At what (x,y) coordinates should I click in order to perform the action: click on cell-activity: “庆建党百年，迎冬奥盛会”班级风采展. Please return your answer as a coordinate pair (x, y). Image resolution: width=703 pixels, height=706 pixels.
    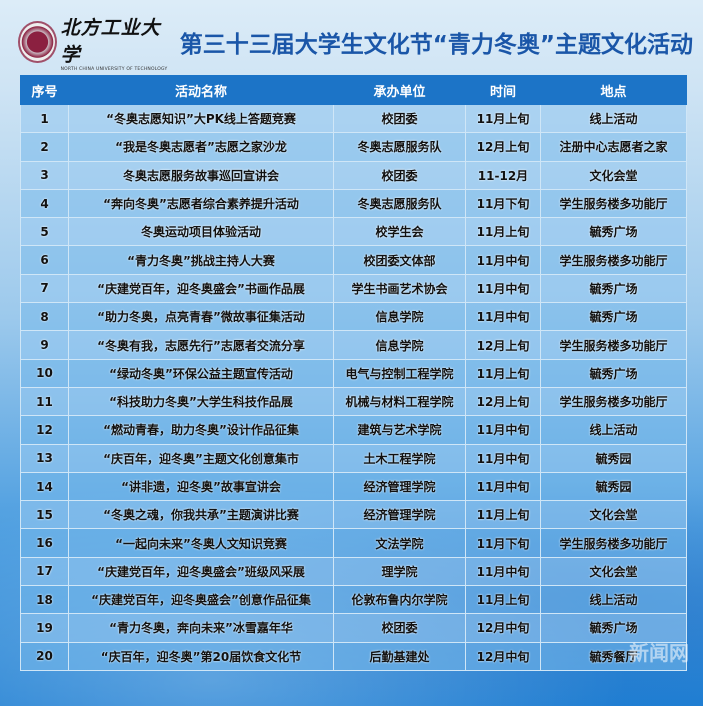
    Looking at the image, I should click on (201, 571).